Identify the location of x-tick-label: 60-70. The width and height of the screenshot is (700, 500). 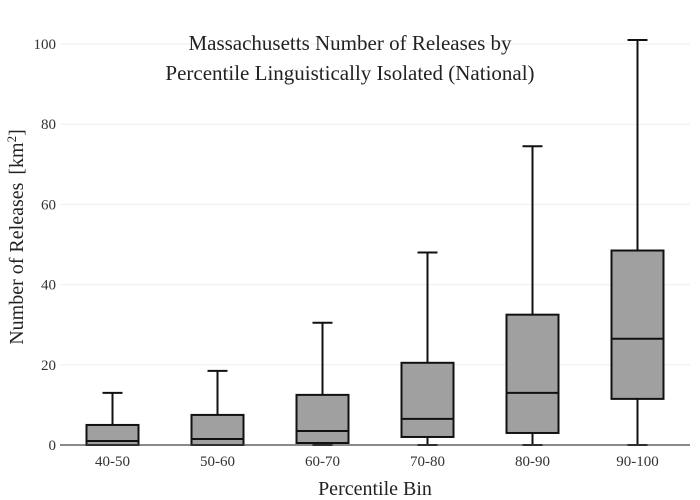
(322, 462).